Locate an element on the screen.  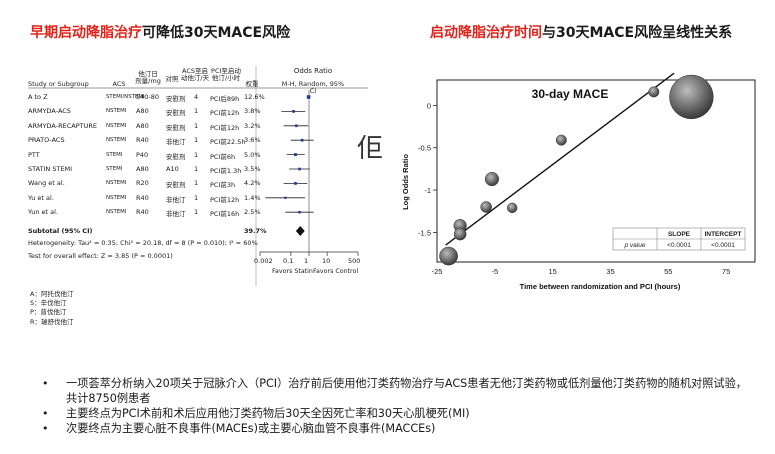
acs-type: STEMI/NSTEMI is located at coordinates (125, 97).